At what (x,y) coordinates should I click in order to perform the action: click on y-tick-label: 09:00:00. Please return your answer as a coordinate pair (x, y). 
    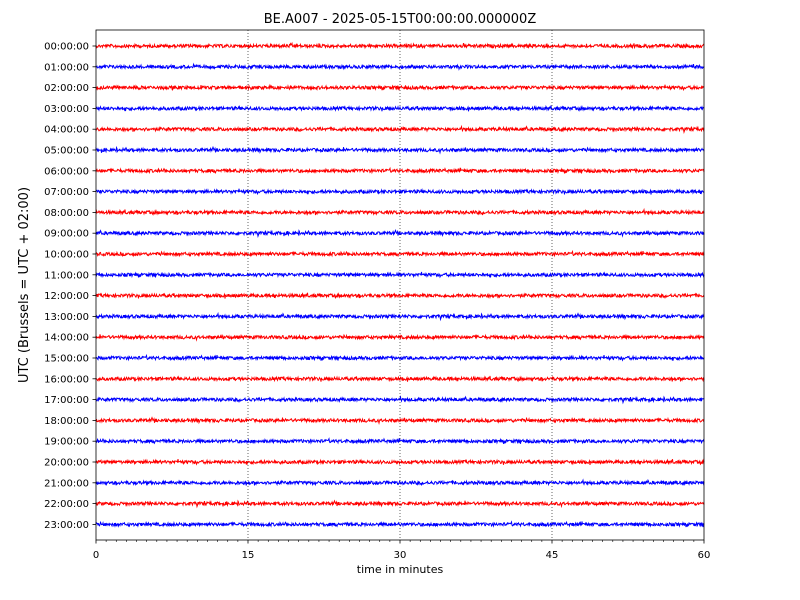
    Looking at the image, I should click on (66, 234).